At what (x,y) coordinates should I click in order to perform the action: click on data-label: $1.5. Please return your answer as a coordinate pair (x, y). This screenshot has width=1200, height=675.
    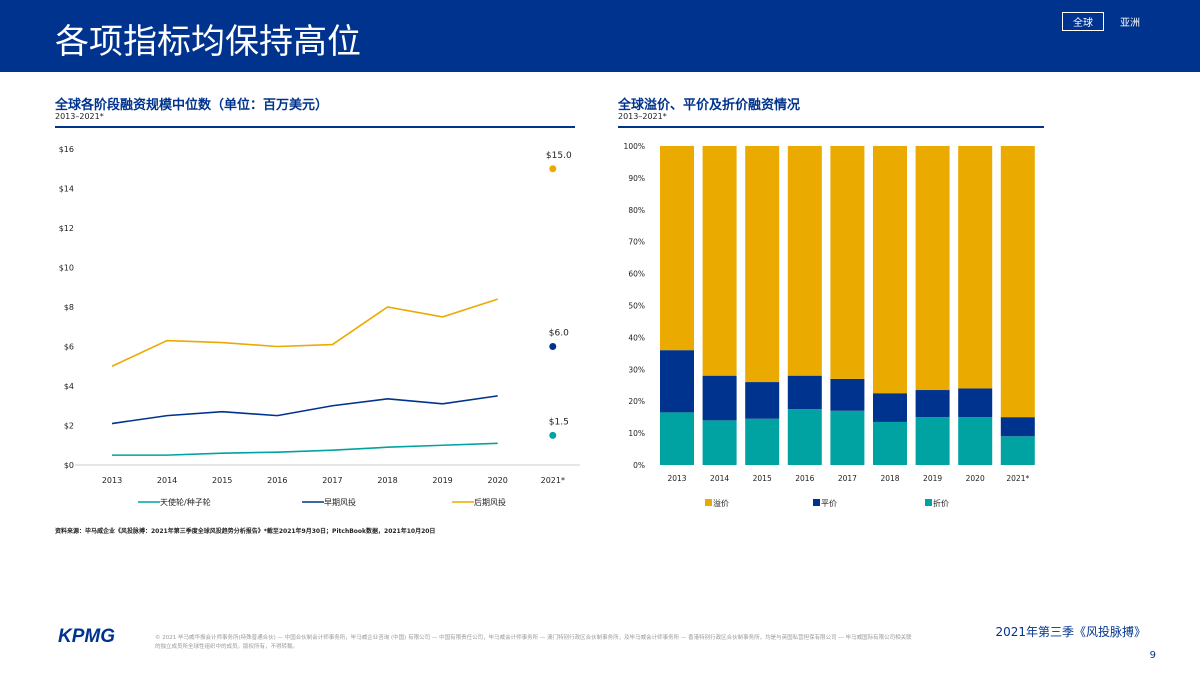
    Looking at the image, I should click on (559, 422).